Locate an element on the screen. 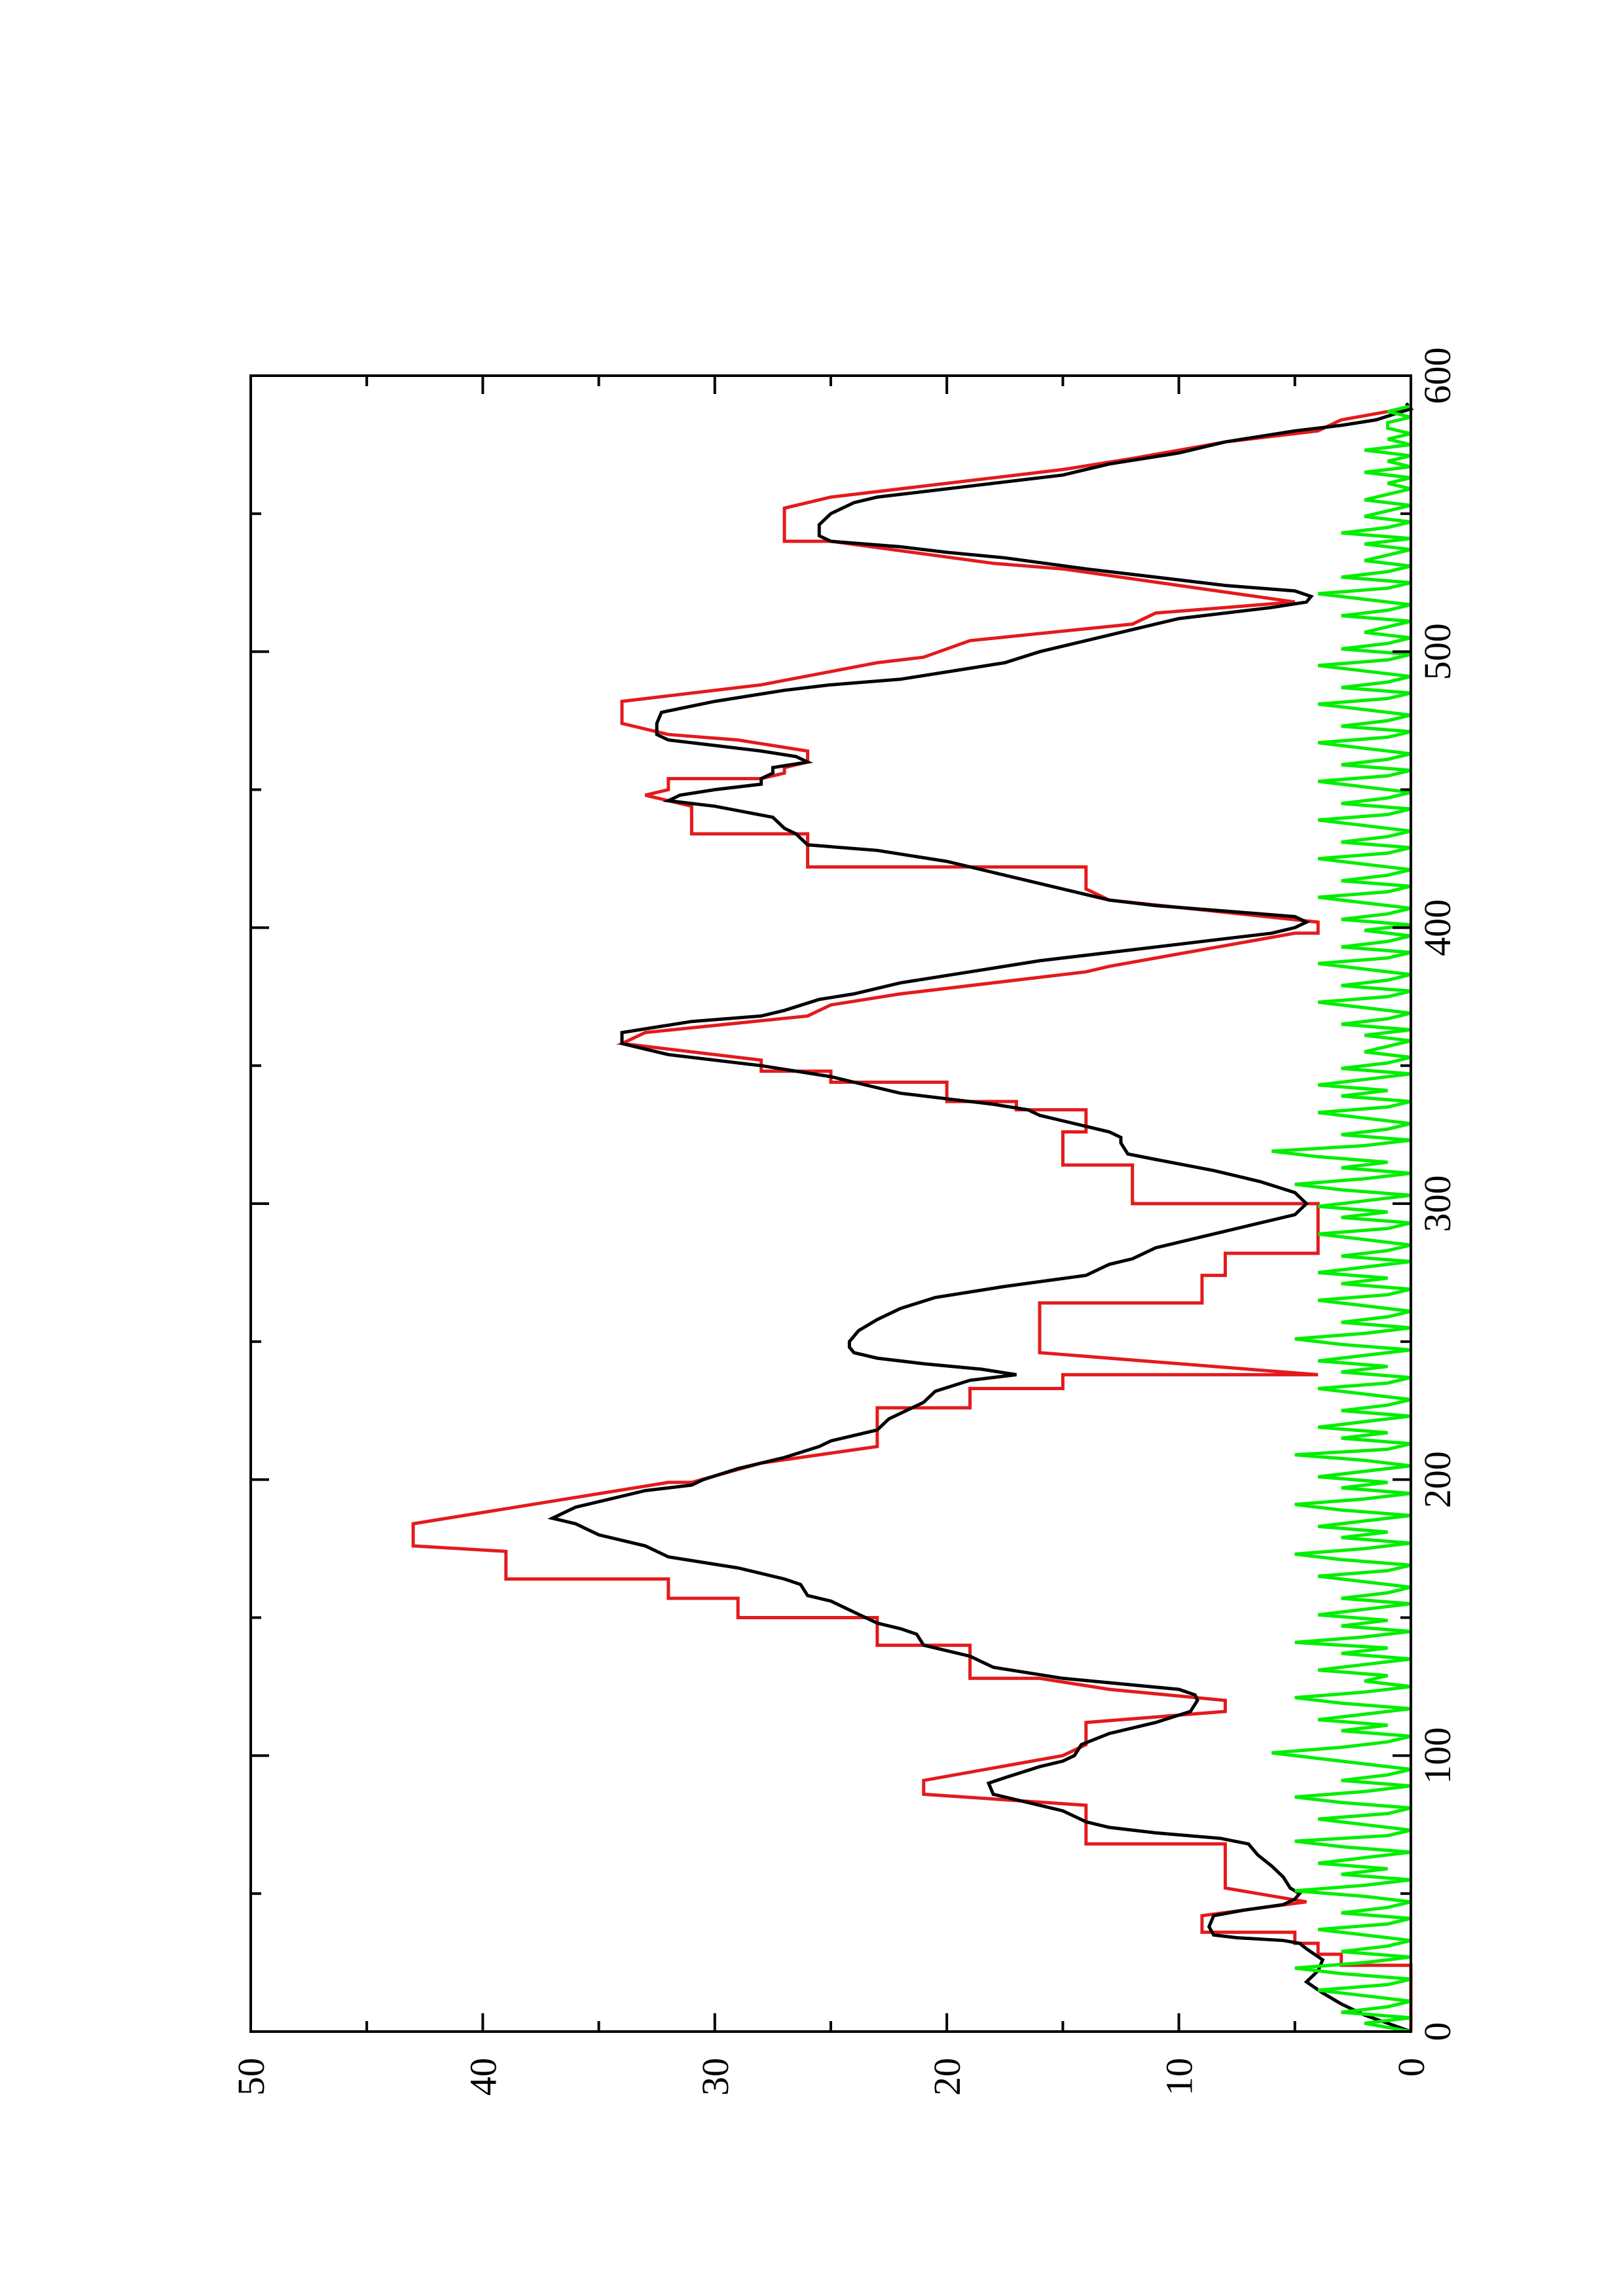 The image size is (1623, 2296). x-tick-label: 500 is located at coordinates (1437, 651).